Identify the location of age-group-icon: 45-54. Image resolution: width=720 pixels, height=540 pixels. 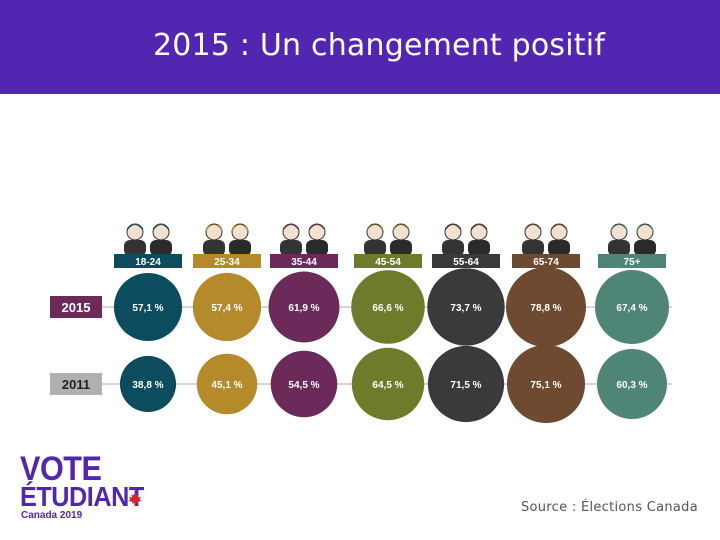
(388, 245).